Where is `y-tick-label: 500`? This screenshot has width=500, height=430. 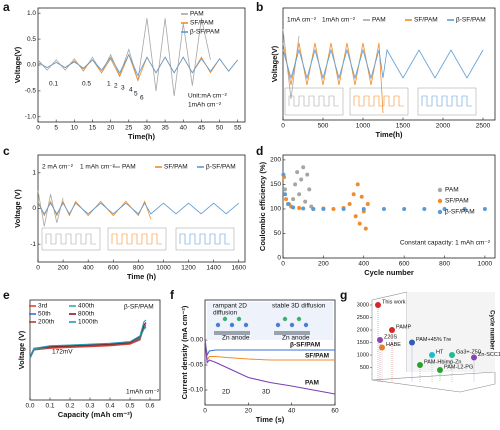 y-tick-label: 500 is located at coordinates (364, 368).